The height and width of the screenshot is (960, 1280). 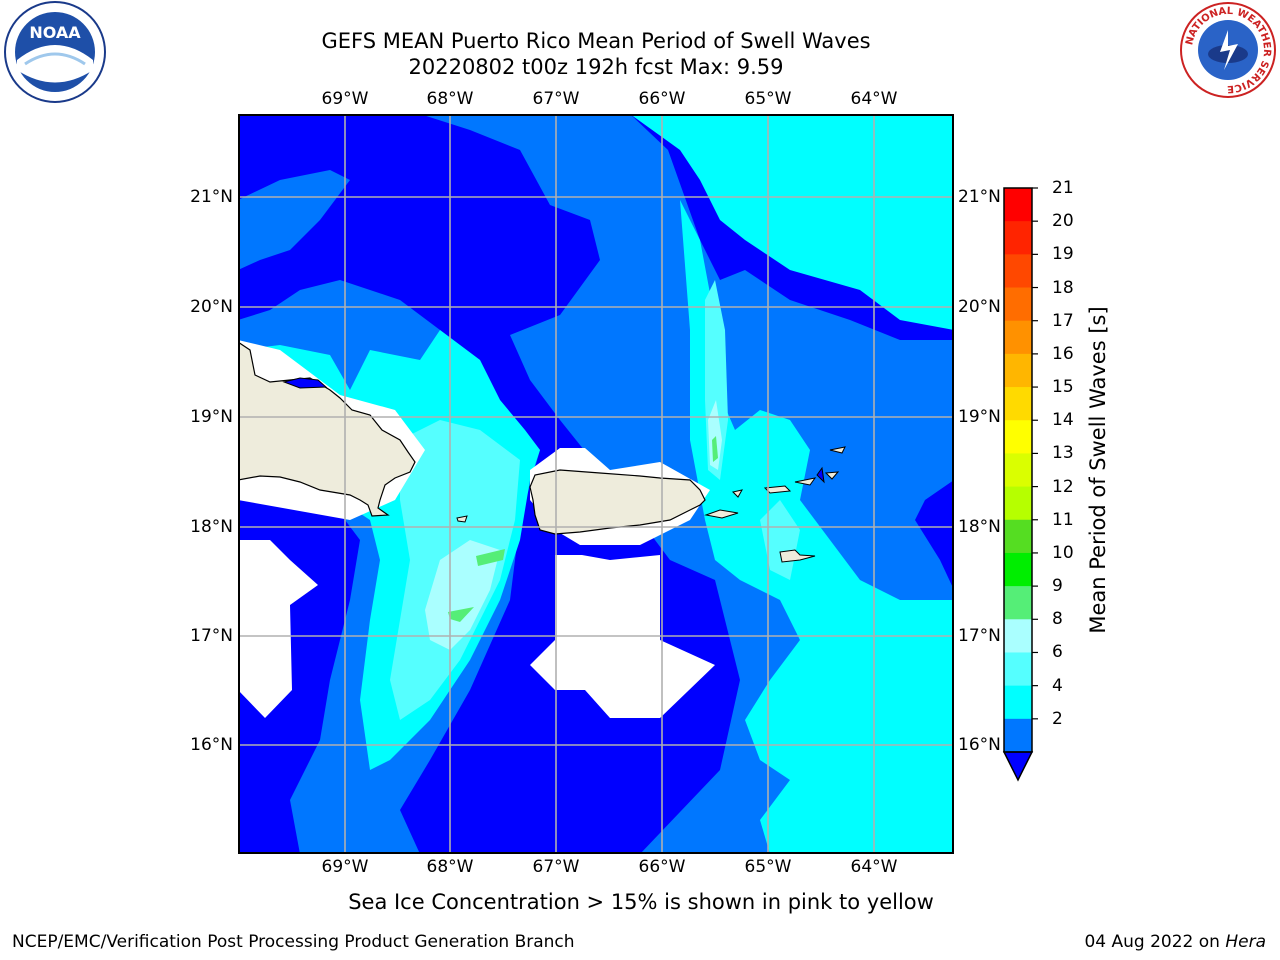 What do you see at coordinates (1018, 766) in the screenshot?
I see `colorbar-extend-arrow` at bounding box center [1018, 766].